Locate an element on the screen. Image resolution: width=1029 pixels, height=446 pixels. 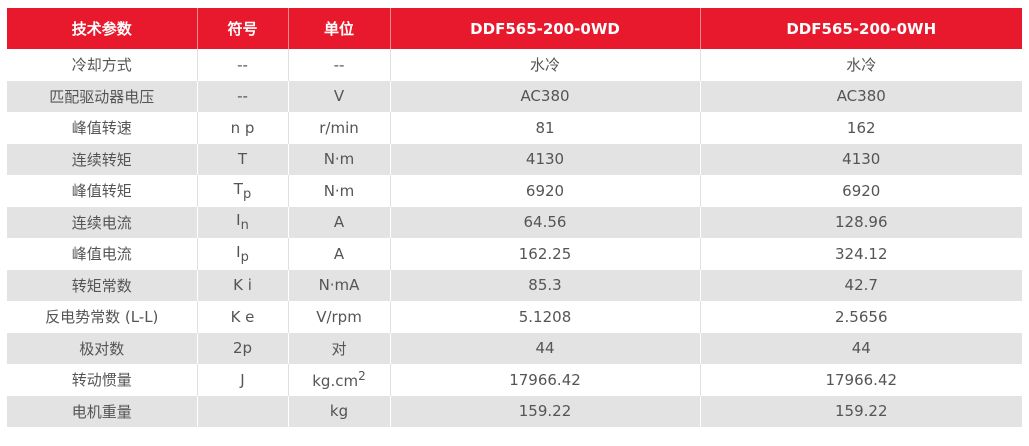
table-cell: 峰值转速 is located at coordinates (101, 128).